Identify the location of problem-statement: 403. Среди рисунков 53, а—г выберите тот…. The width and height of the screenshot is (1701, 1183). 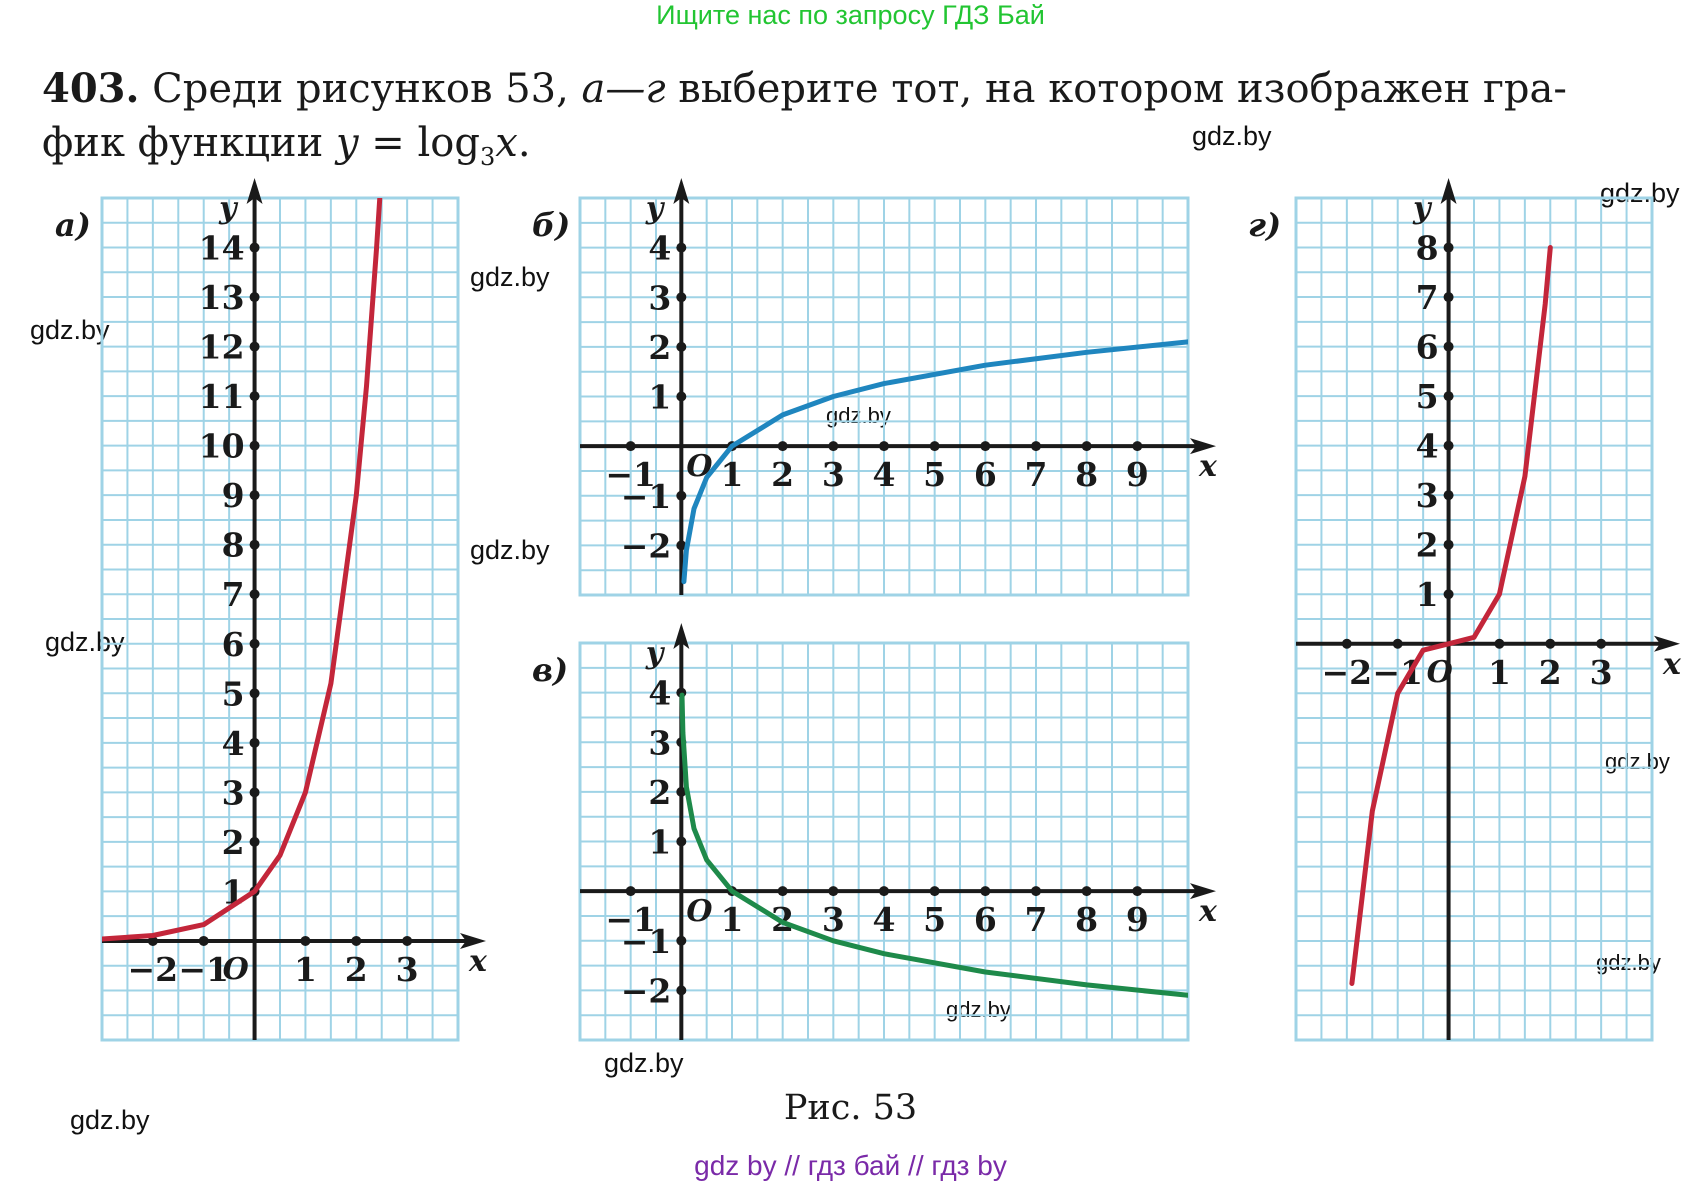
(852, 123).